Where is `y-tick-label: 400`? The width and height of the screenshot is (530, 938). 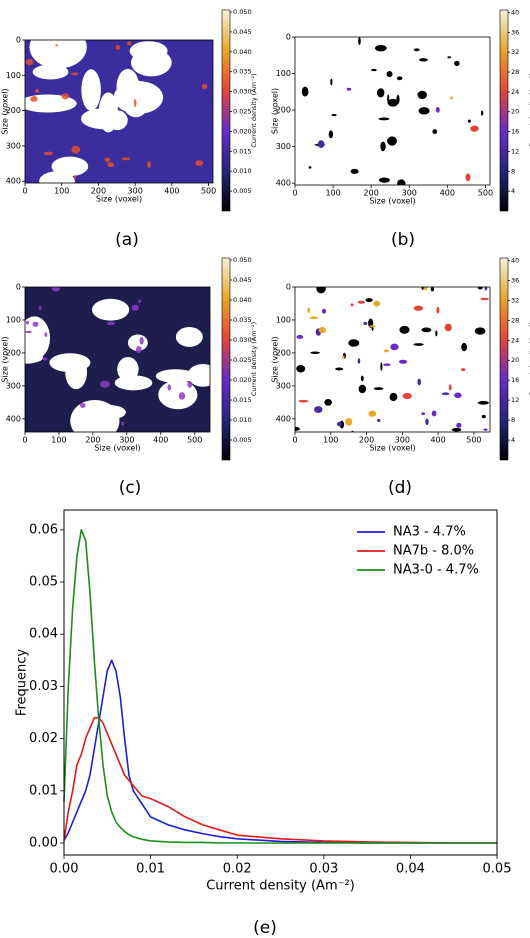
y-tick-label: 400 is located at coordinates (13, 181).